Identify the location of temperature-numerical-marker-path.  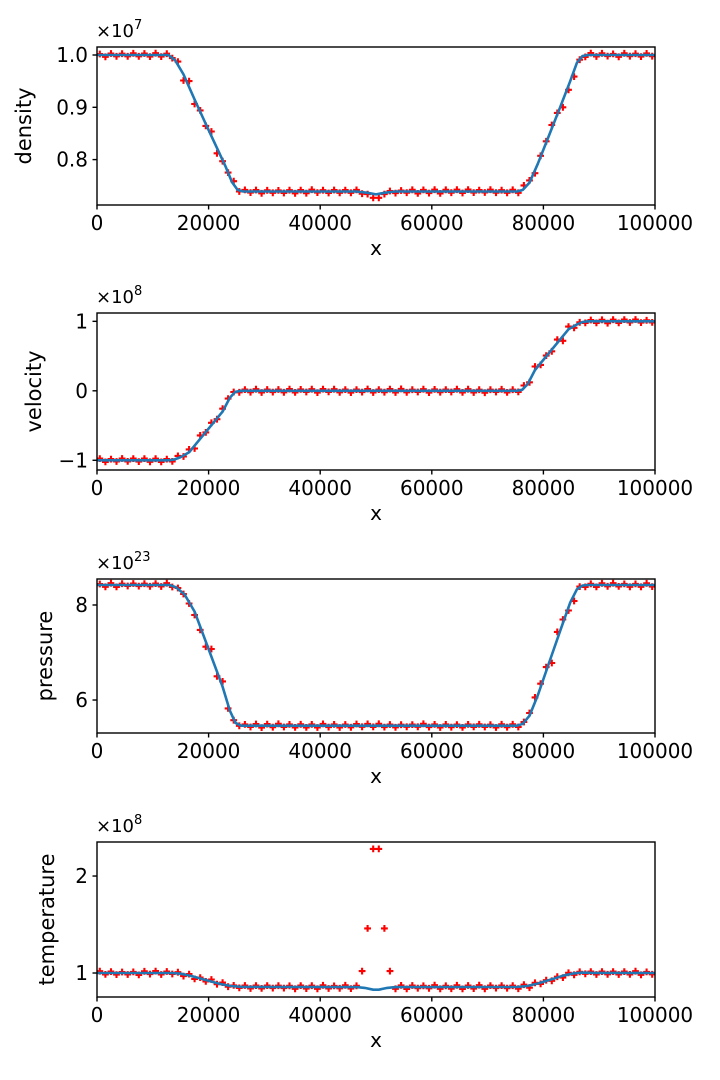
(376, 919).